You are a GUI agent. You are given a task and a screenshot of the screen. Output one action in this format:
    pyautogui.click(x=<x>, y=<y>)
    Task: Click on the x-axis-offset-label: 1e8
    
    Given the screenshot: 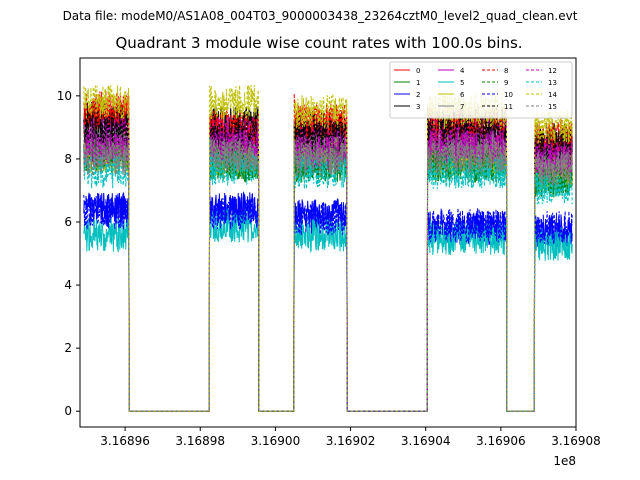 What is the action you would take?
    pyautogui.click(x=564, y=461)
    